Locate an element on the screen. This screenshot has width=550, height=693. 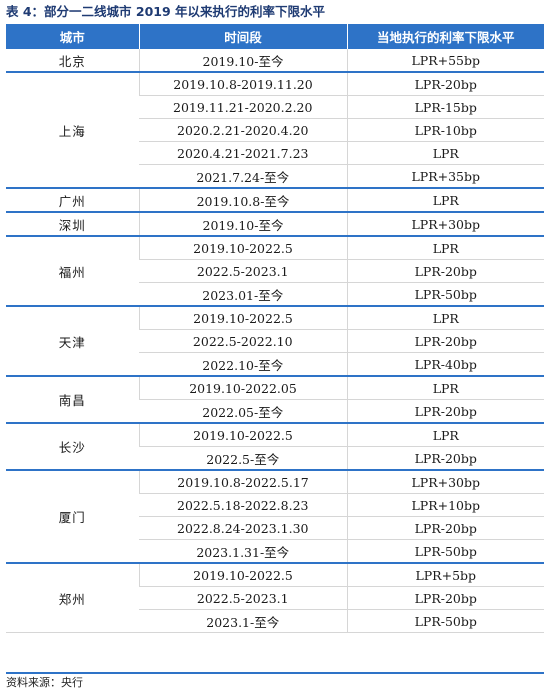
period-cell: 2023.01-至今 is located at coordinates (243, 294).